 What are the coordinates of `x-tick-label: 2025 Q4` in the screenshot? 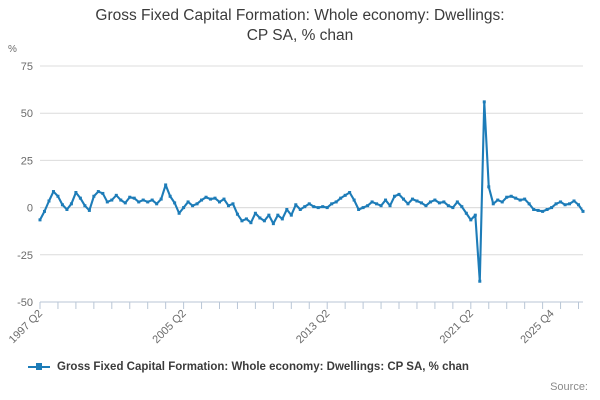 It's located at (537, 327).